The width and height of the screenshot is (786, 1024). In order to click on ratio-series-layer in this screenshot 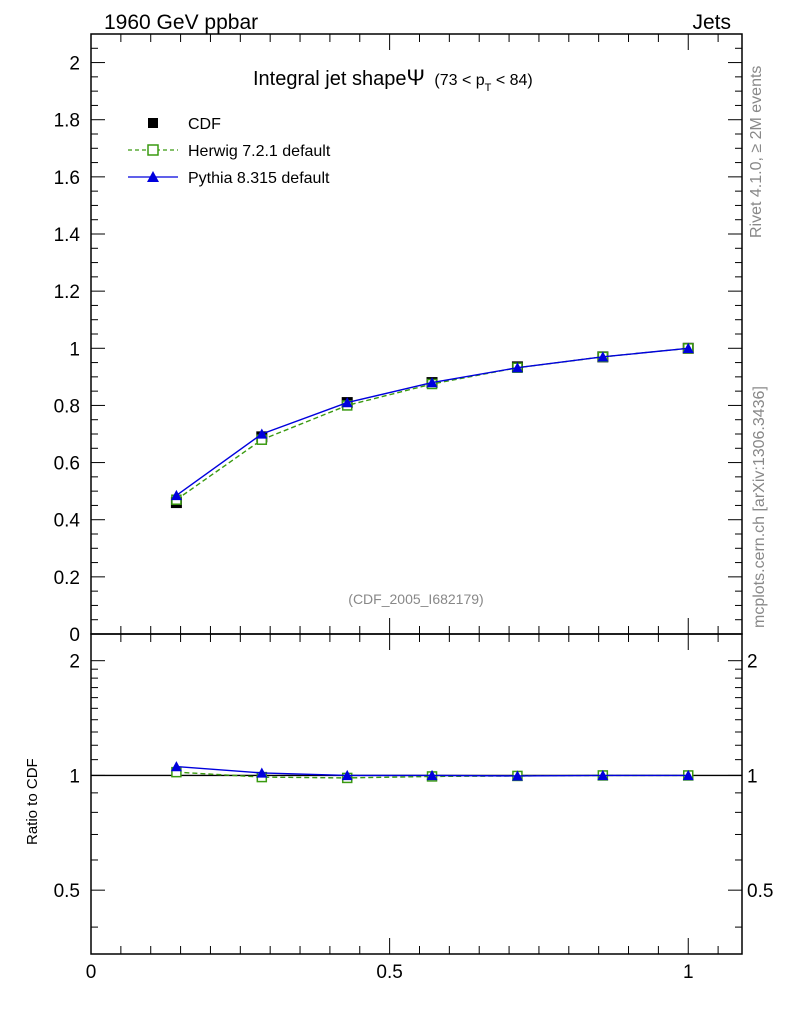, I will do `click(432, 772)`.